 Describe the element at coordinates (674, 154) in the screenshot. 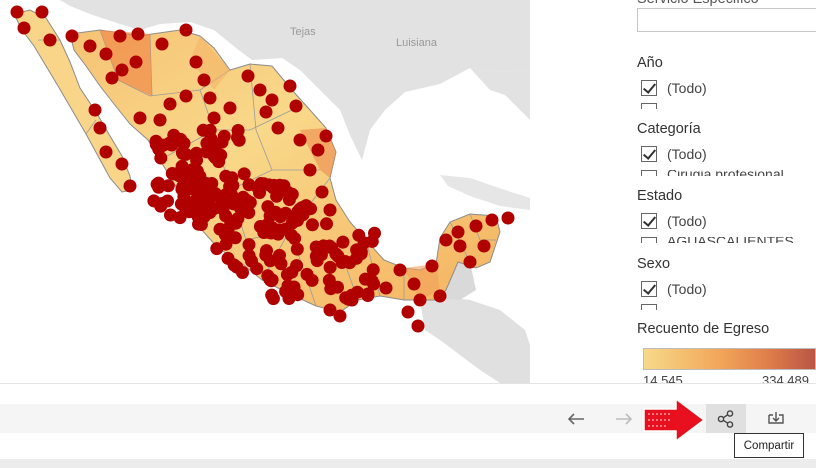

I see `filter-option-category-all: (Todo)` at that location.